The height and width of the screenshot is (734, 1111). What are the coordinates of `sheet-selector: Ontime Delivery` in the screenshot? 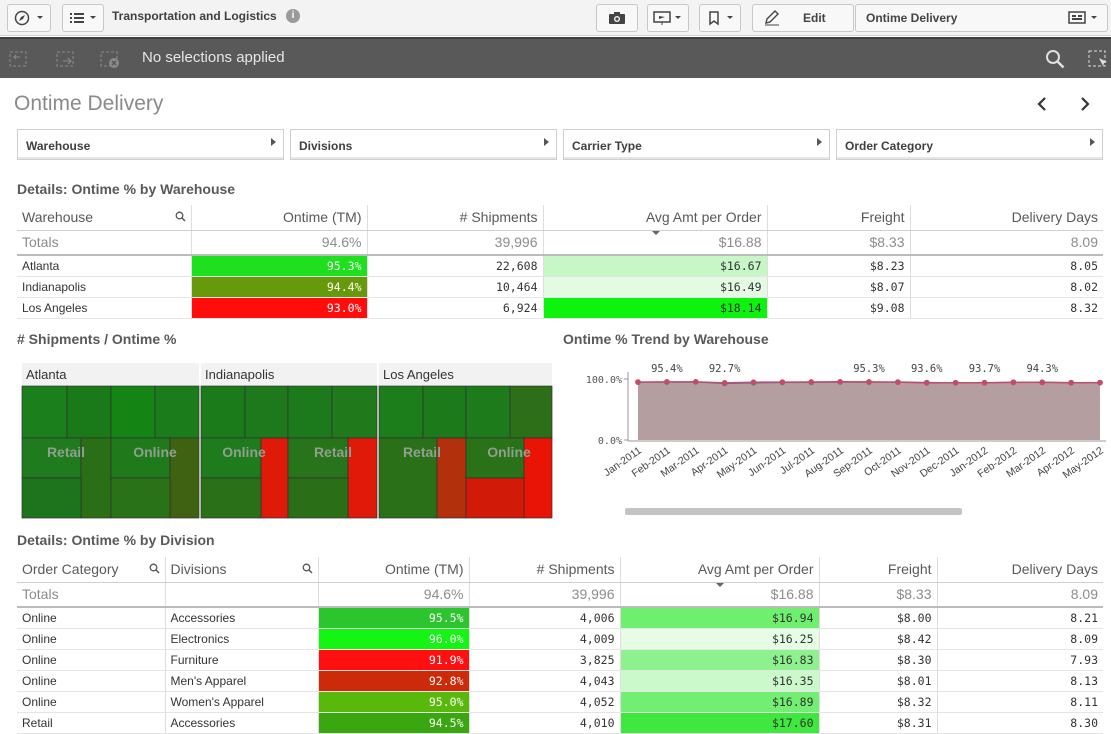 It's located at (981, 18).